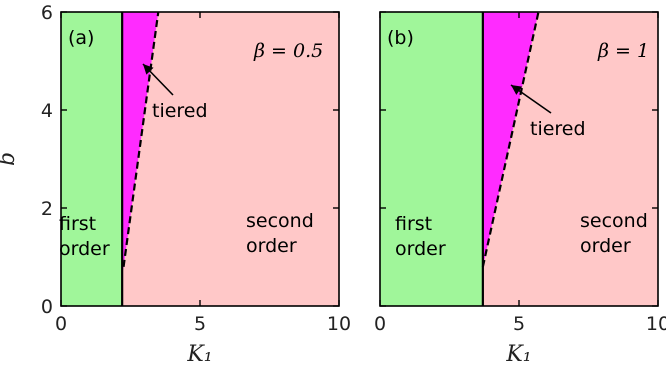  I want to click on panel-a-first-order-label: first, so click(77, 224).